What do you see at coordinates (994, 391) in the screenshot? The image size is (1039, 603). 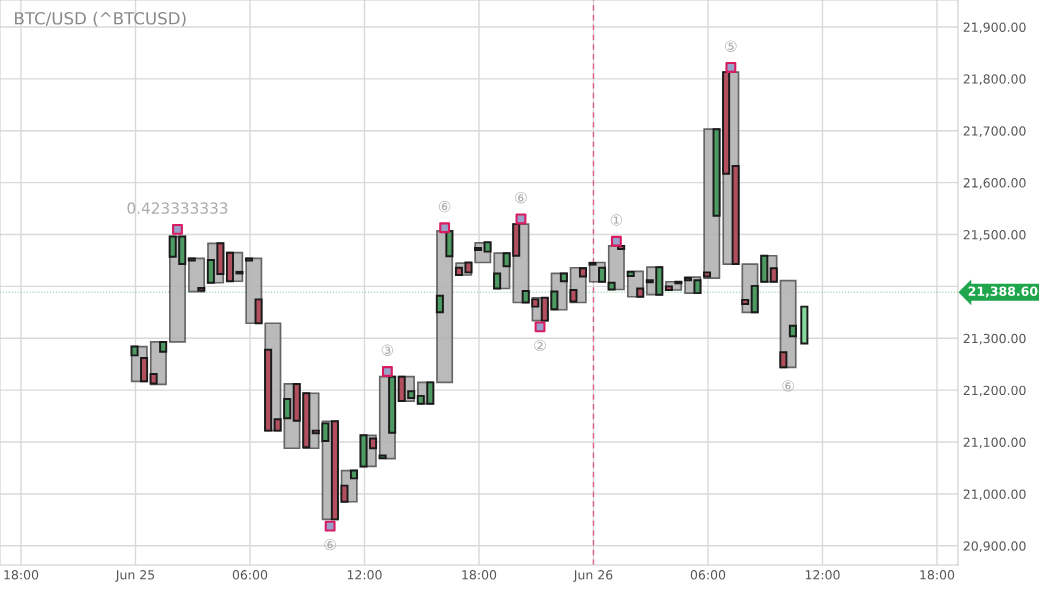 I see `y-tick-label: 21,200.00` at bounding box center [994, 391].